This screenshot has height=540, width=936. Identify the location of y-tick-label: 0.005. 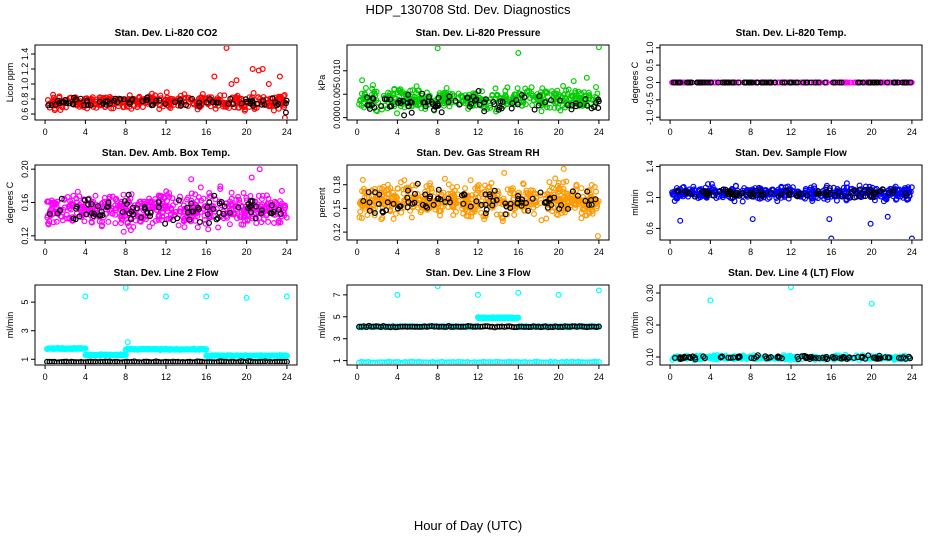
(337, 94).